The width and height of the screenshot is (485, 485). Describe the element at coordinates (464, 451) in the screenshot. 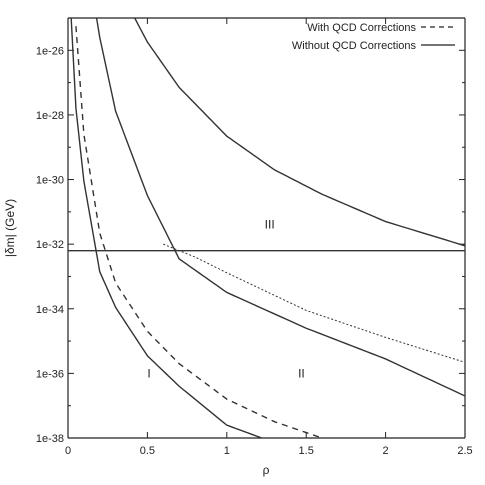

I see `x-tick-label: 2.5` at that location.